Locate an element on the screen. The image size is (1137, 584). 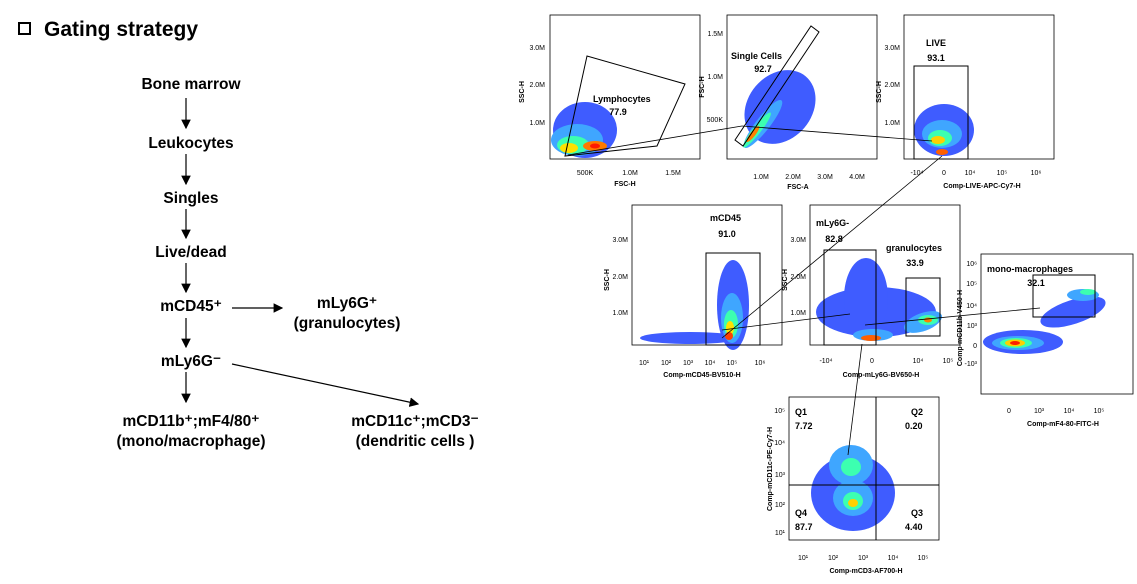
step-bone-marrow: Bone marrow is located at coordinates (191, 84).